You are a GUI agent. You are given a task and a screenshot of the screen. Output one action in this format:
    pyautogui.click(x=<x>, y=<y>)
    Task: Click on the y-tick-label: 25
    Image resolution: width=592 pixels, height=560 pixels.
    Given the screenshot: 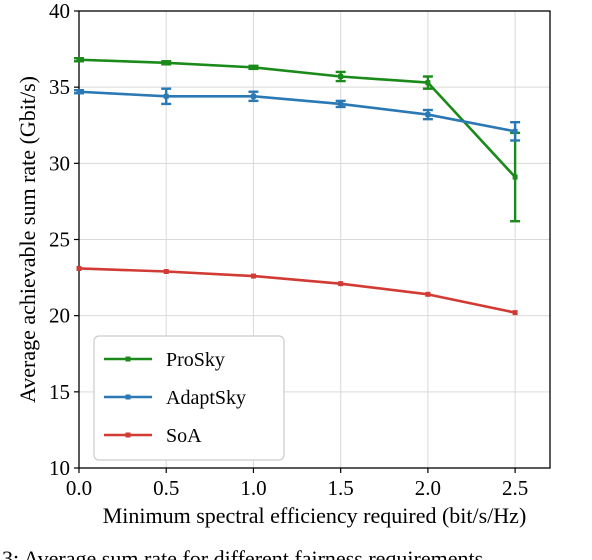 What is the action you would take?
    pyautogui.click(x=59, y=240)
    